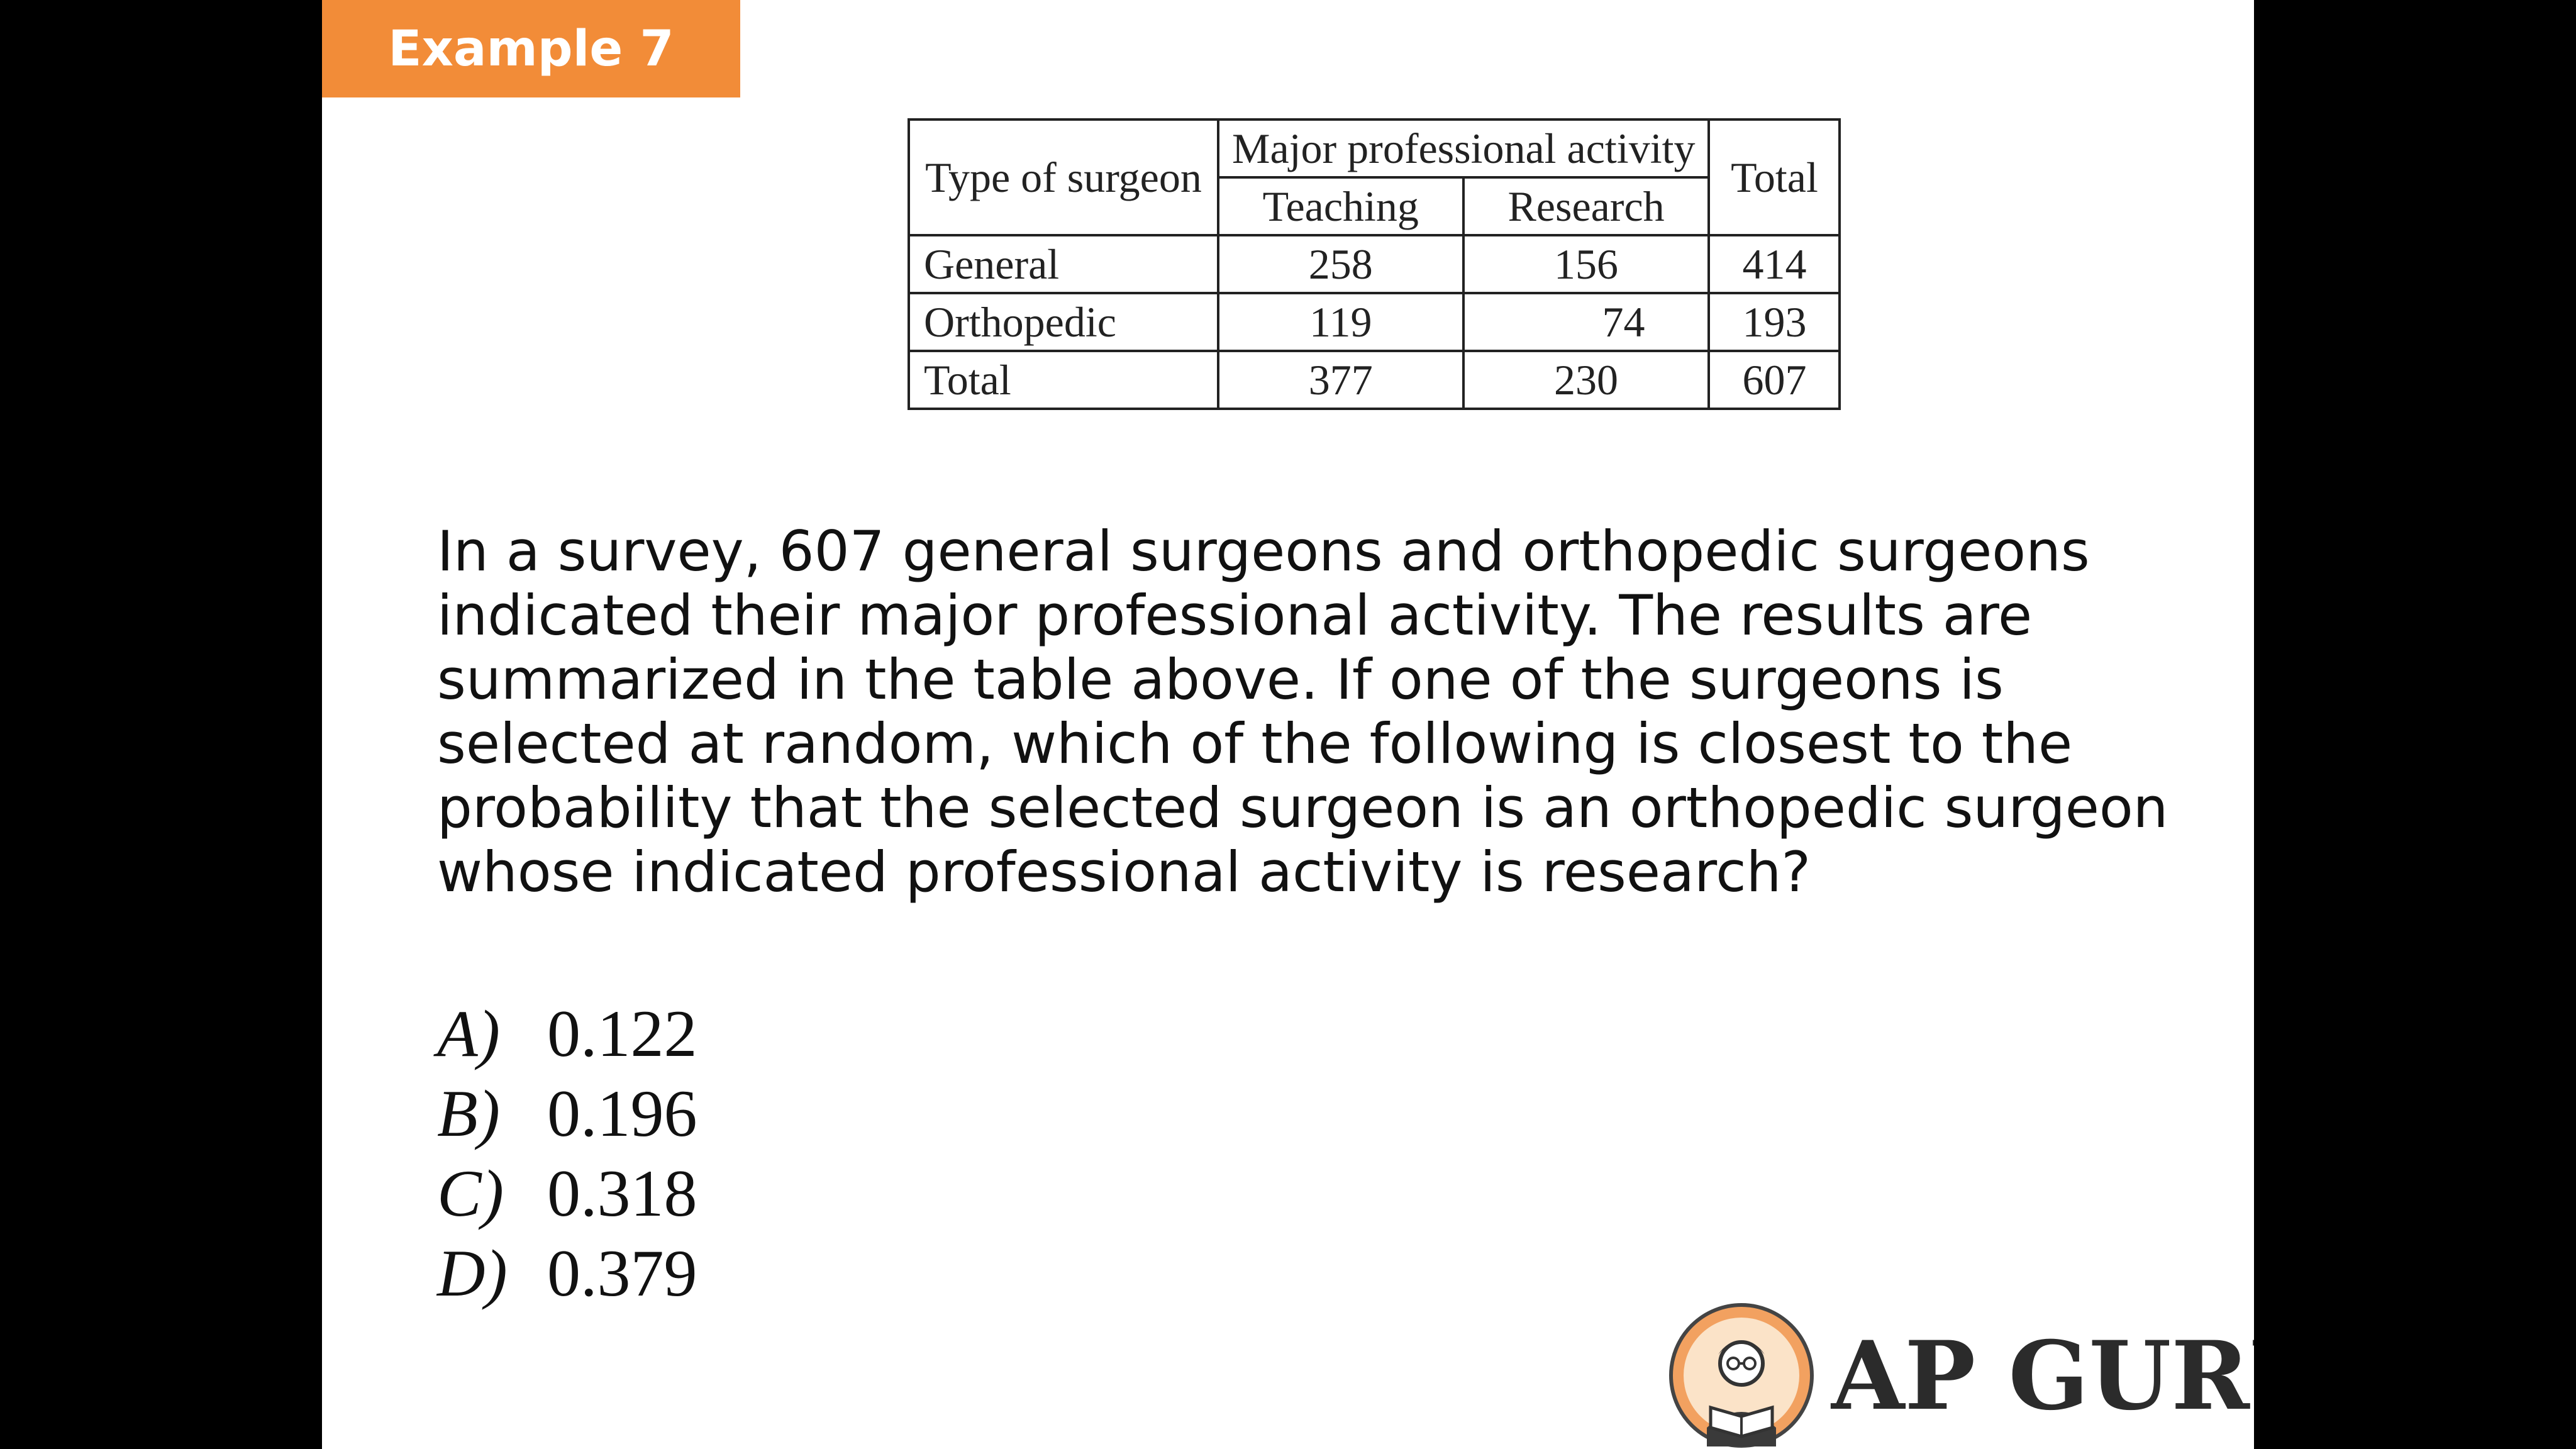 This screenshot has height=1449, width=2576. I want to click on table-subheader-row: Teaching Research, so click(1374, 206).